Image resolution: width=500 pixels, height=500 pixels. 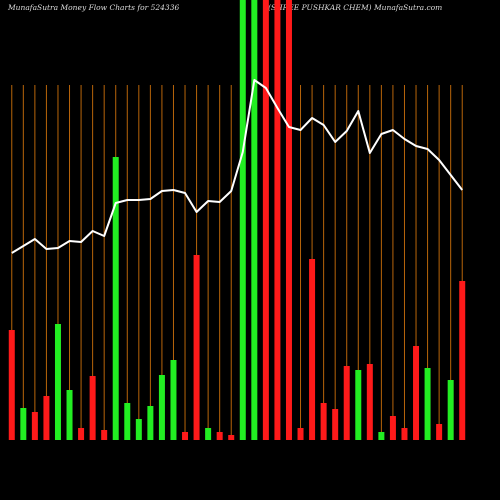 I want to click on chart-subtitle: (SHREE PUSHKAR CHEM) MunafaSutra.com, so click(x=355, y=7).